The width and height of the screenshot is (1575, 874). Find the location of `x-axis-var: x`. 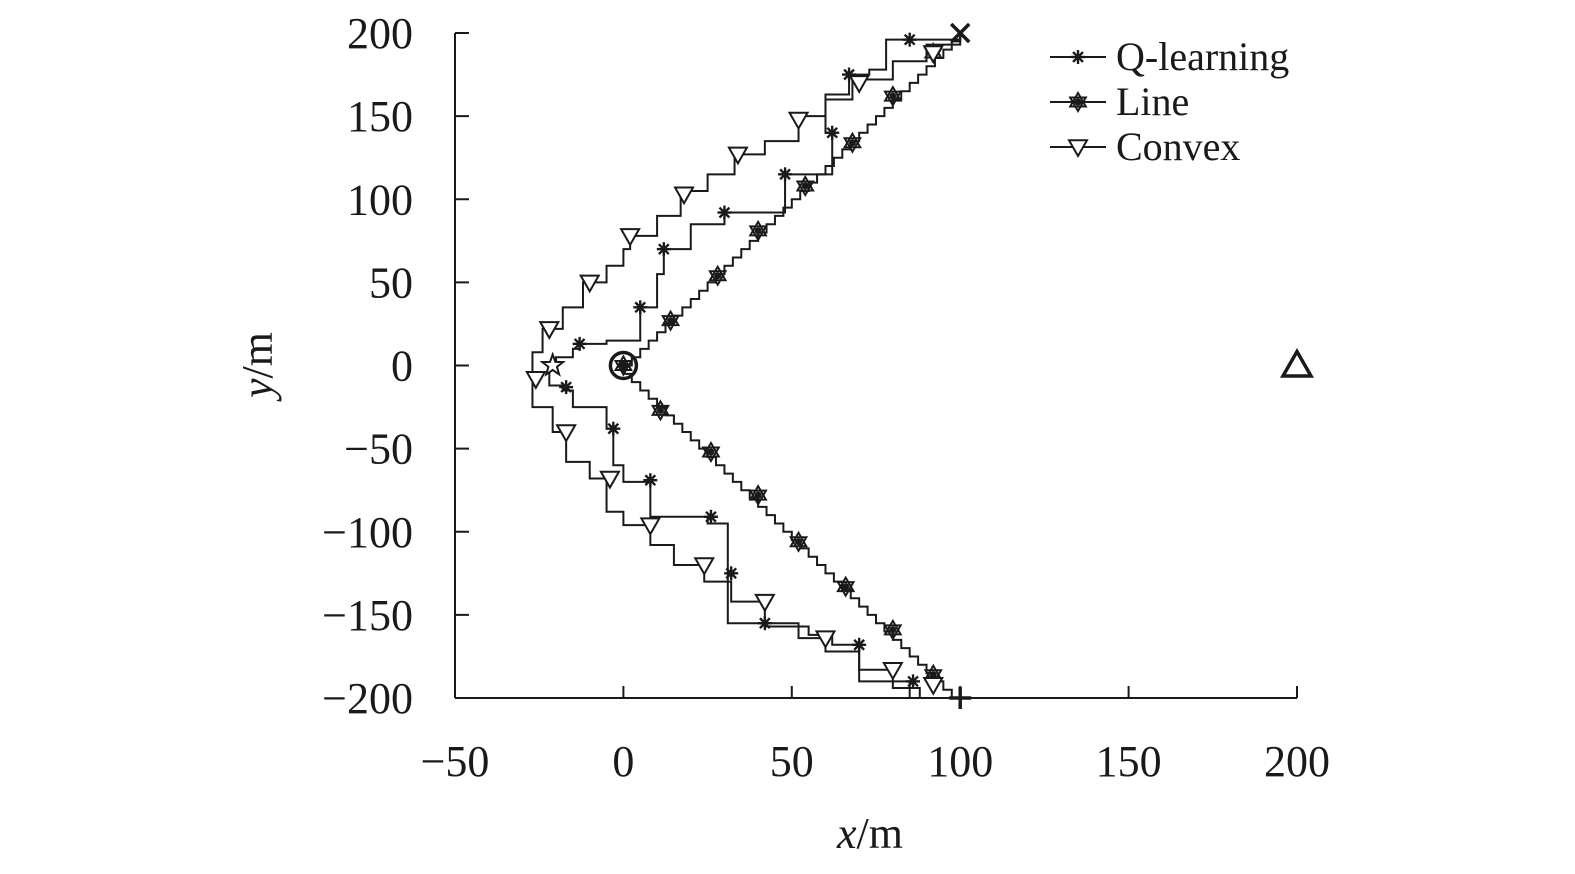

x-axis-var: x is located at coordinates (846, 833).